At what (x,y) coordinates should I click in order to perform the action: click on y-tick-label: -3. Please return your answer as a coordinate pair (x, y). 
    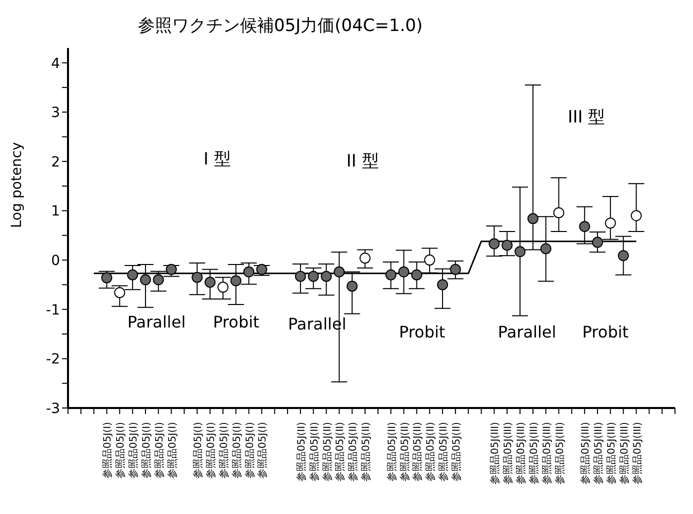
    Looking at the image, I should click on (53, 408).